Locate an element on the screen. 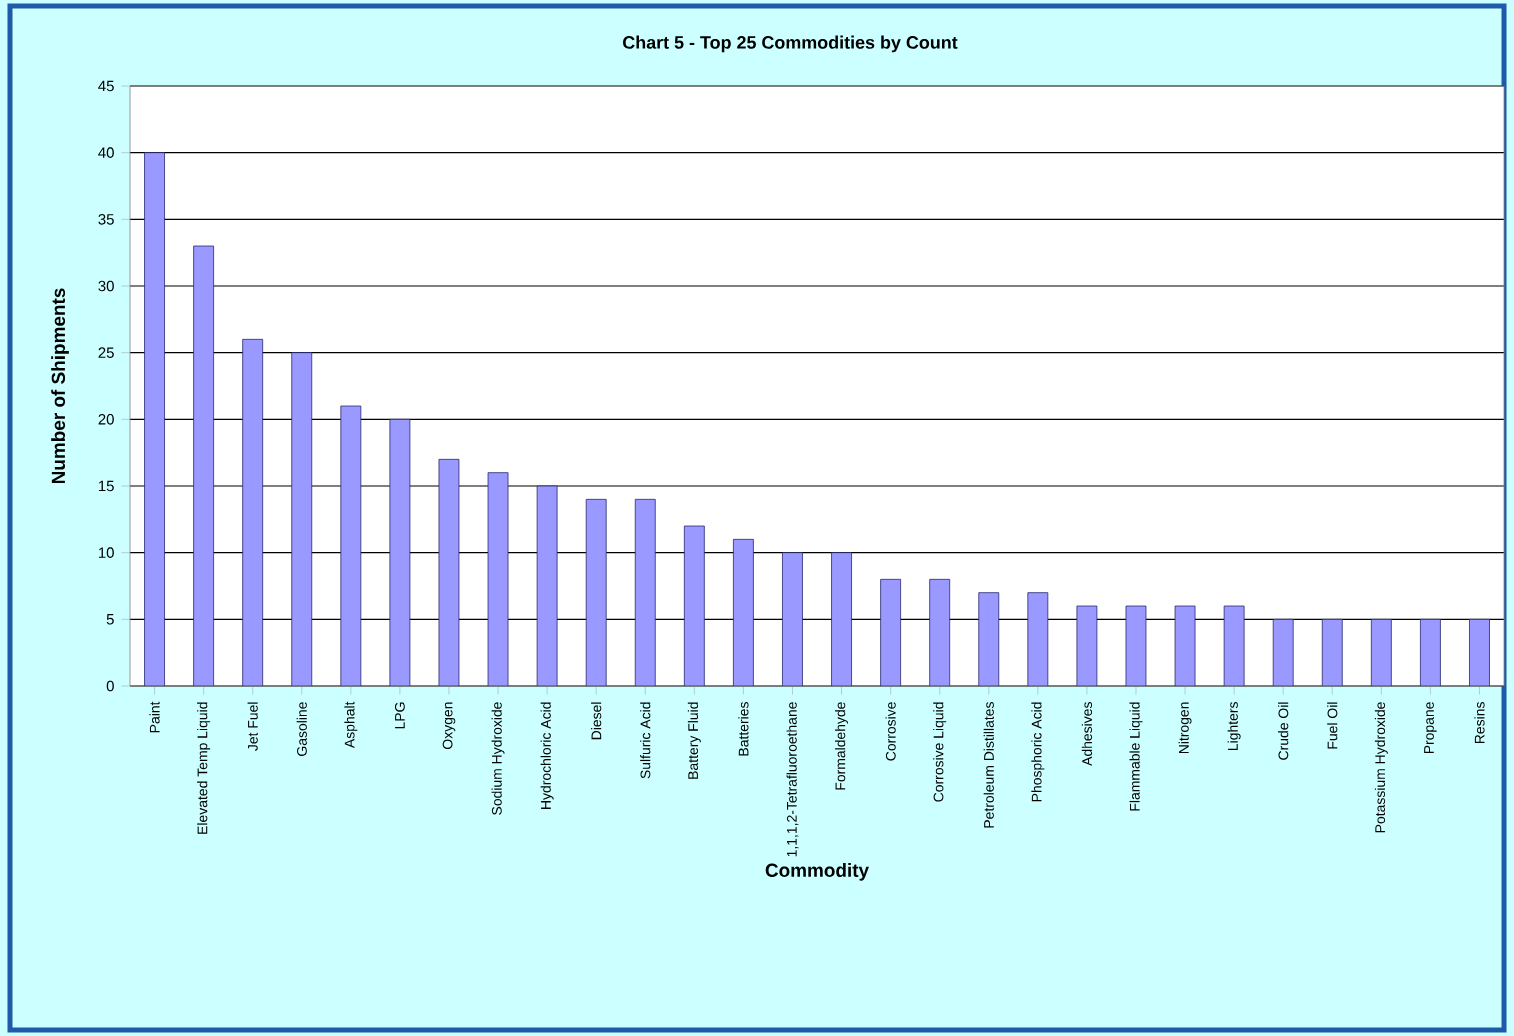 The height and width of the screenshot is (1036, 1514). x-axis-title: Commodity is located at coordinates (817, 872).